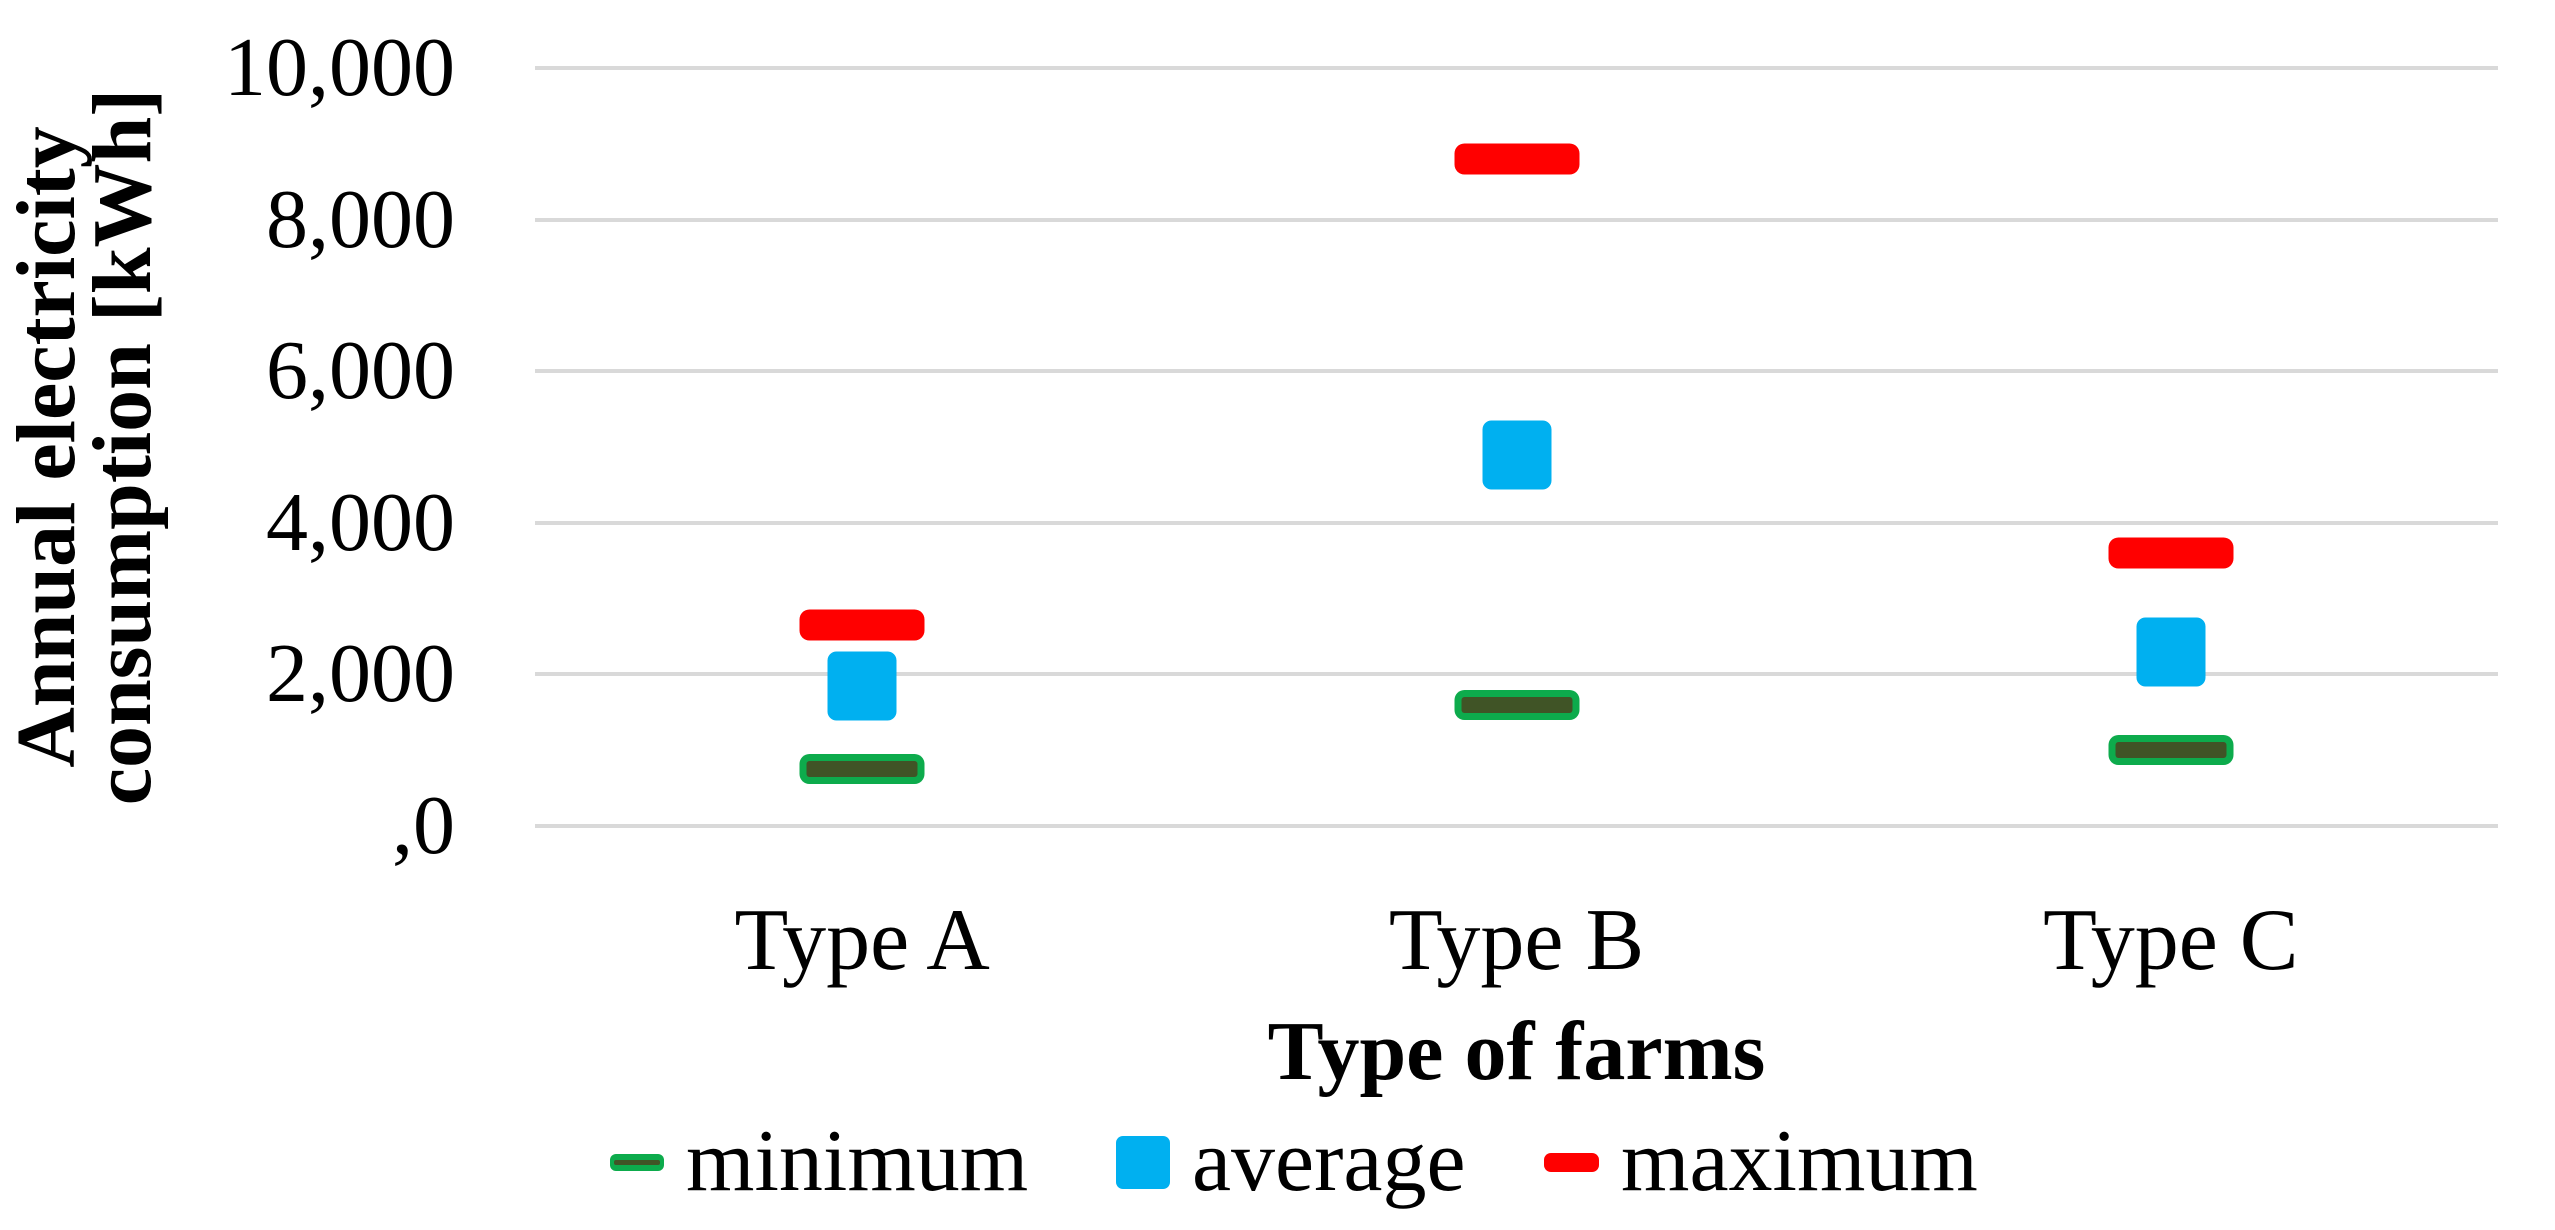  I want to click on legend-label-minimum: minimum, so click(857, 1161).